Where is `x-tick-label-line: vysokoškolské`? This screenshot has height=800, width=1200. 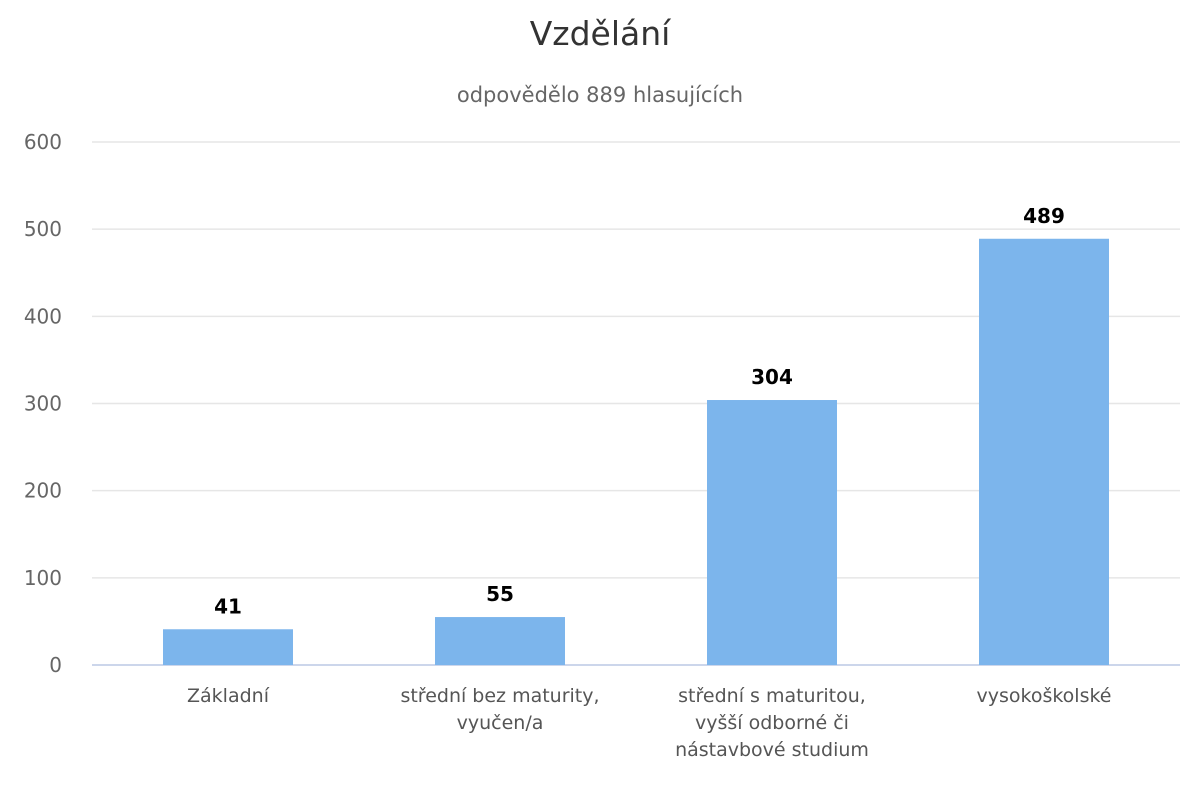 x-tick-label-line: vysokoškolské is located at coordinates (1043, 696).